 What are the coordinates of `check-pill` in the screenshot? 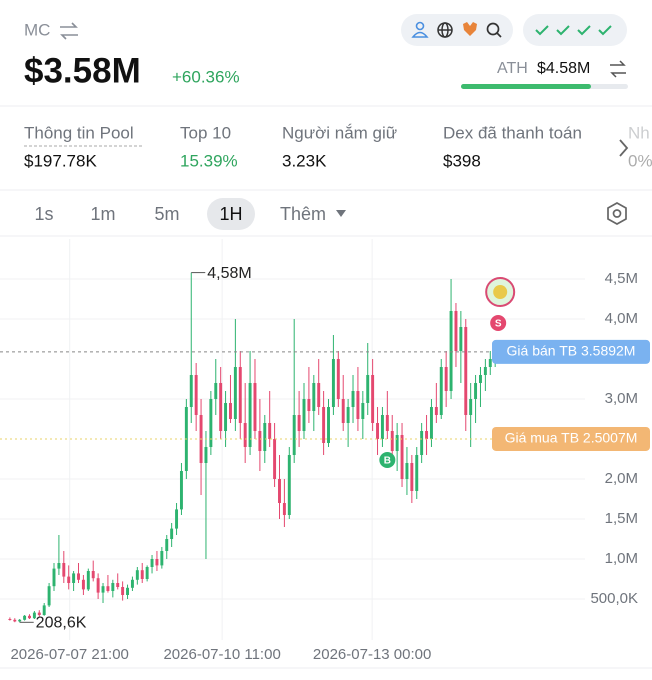 It's located at (575, 30).